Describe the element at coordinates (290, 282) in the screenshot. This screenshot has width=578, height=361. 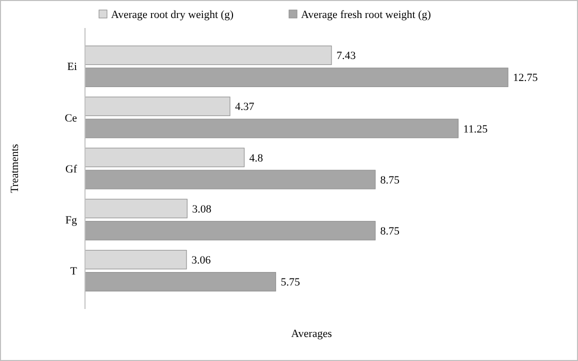
I see `data-label: 5.75` at that location.